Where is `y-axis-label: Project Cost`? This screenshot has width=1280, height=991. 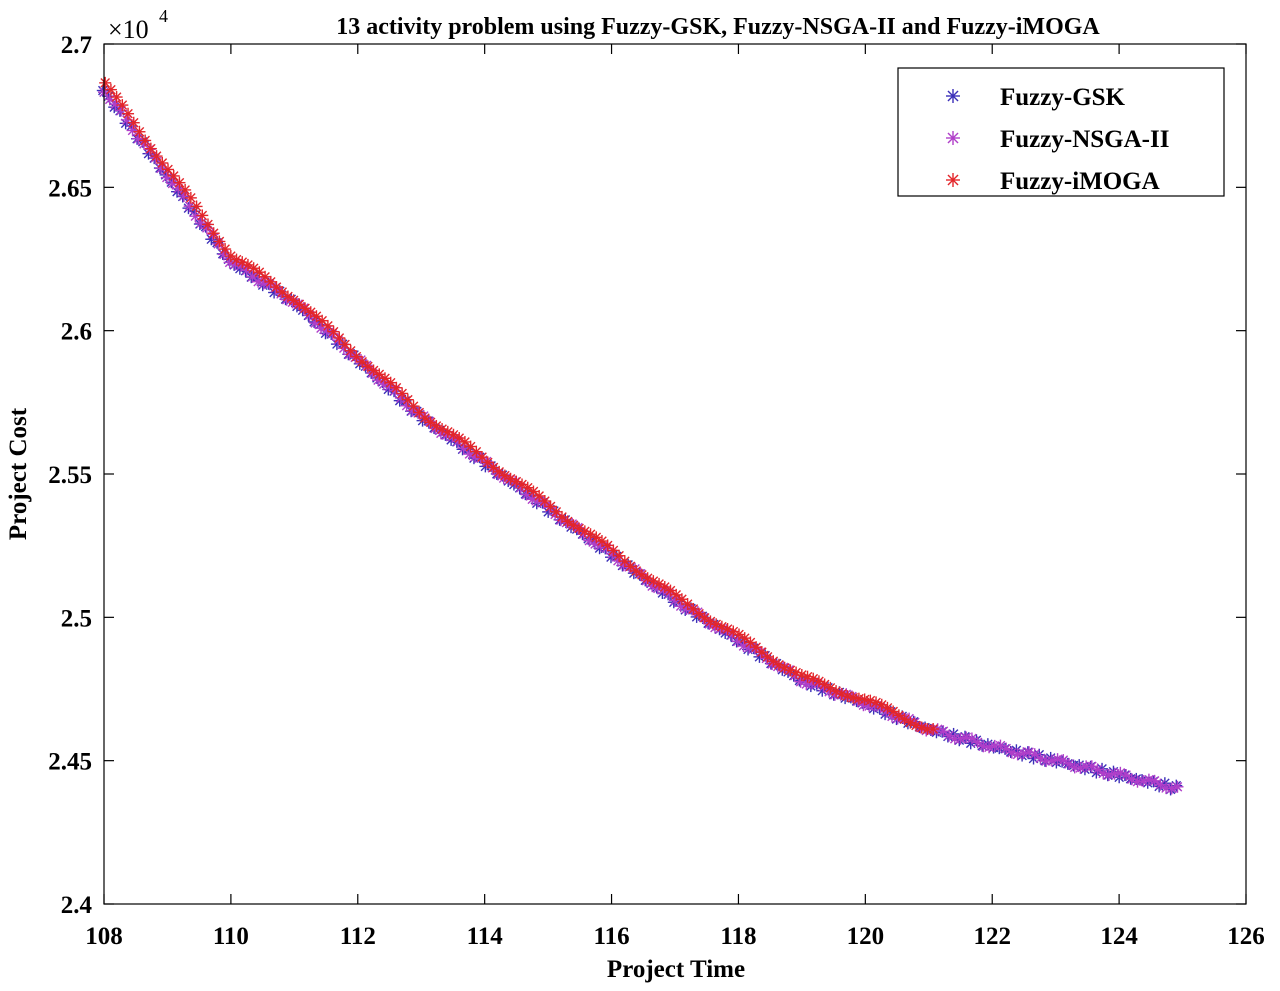
y-axis-label: Project Cost is located at coordinates (18, 473).